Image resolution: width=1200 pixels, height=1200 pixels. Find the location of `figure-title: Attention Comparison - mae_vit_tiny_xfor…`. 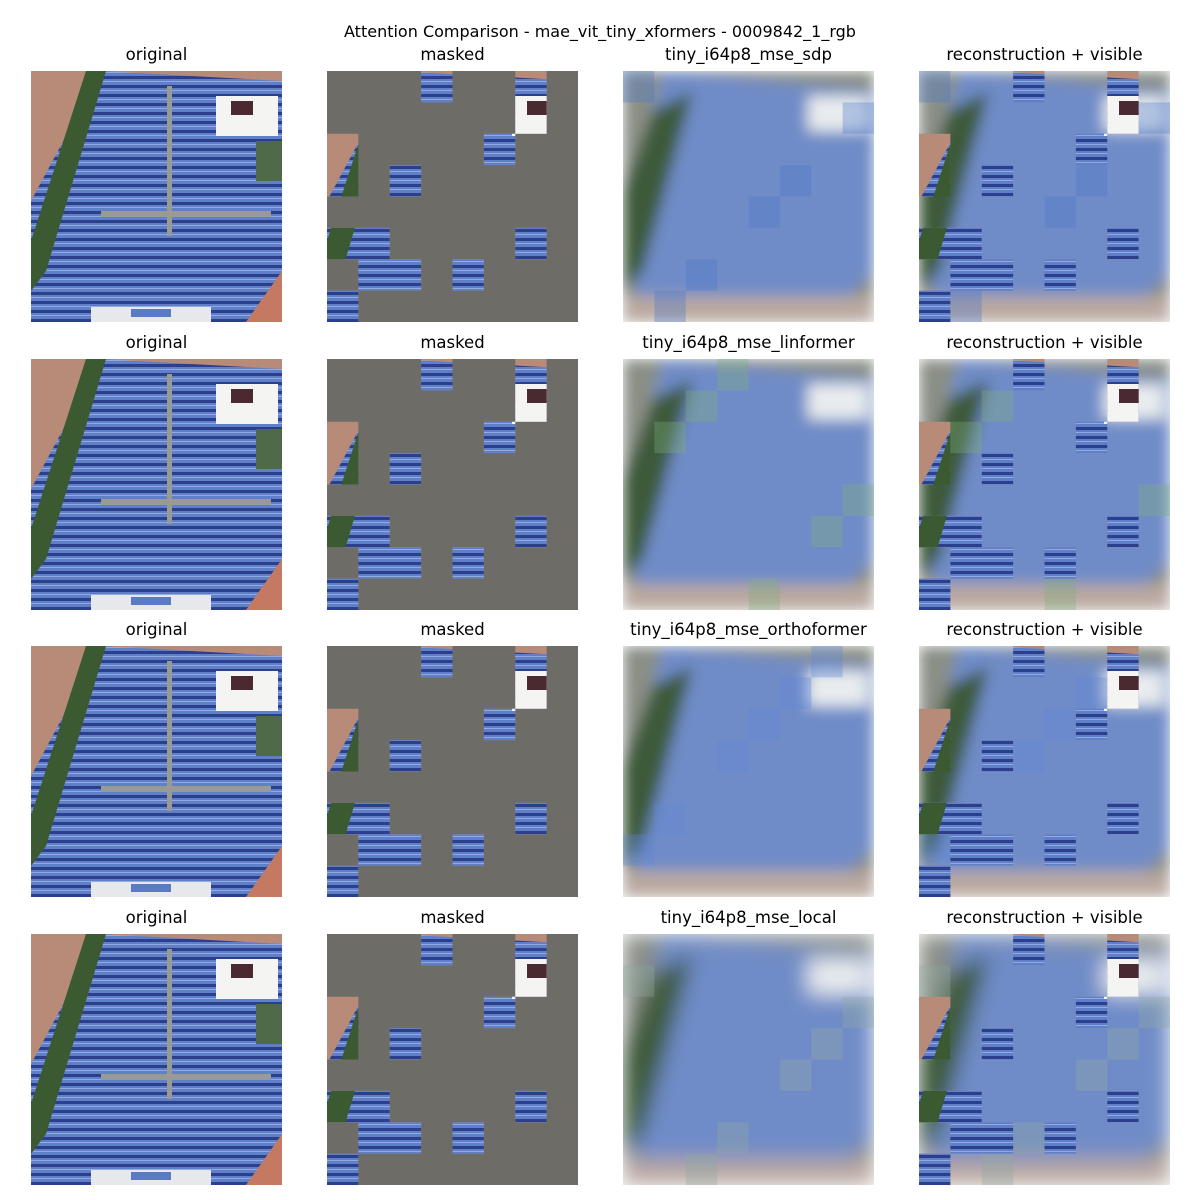

figure-title: Attention Comparison - mae_vit_tiny_xfor… is located at coordinates (600, 31).